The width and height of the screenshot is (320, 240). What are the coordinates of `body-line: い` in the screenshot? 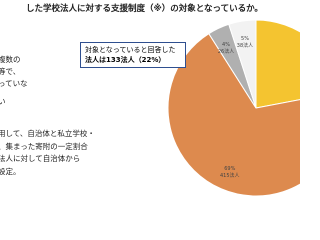 It's located at (3, 101).